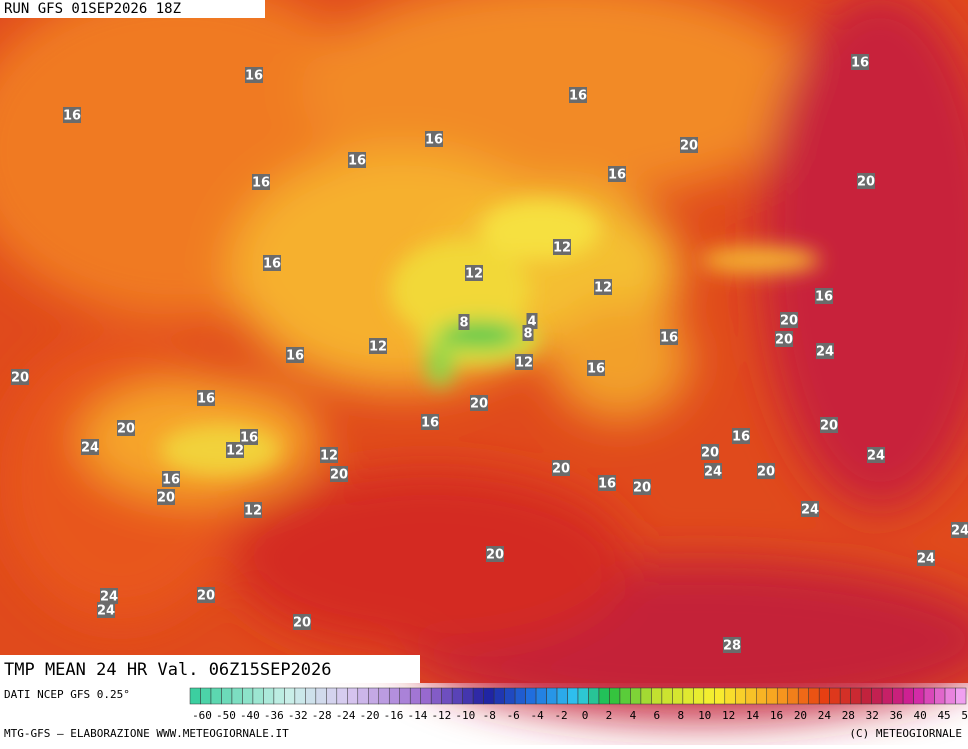  Describe the element at coordinates (896, 715) in the screenshot. I see `scale-tick-label: 36` at that location.